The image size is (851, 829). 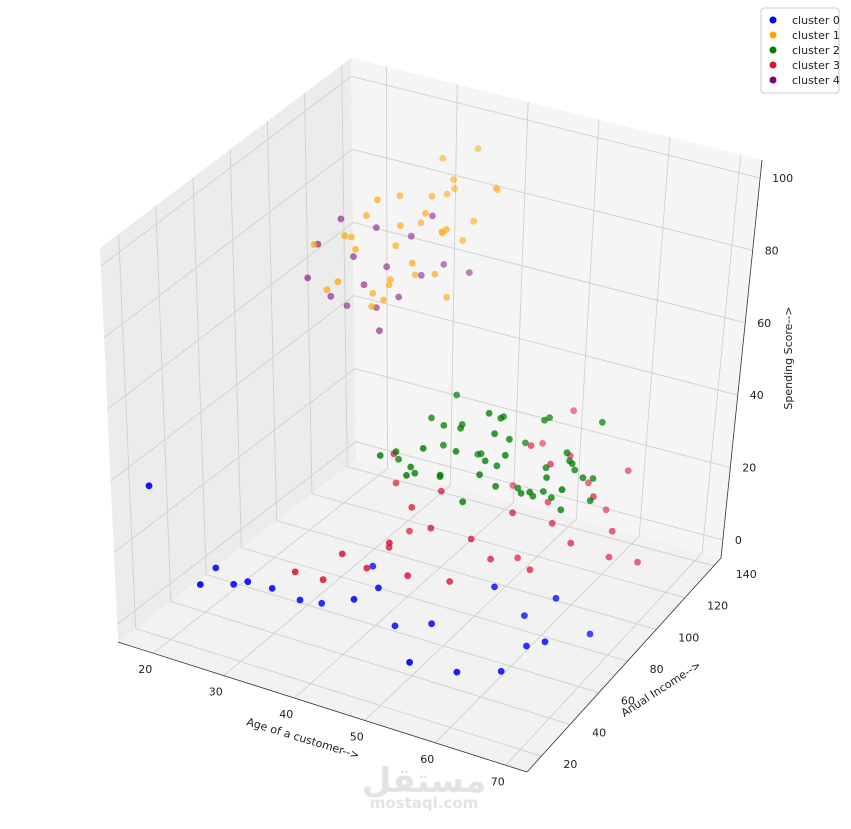 What do you see at coordinates (816, 65) in the screenshot?
I see `legend-label: cluster 3` at bounding box center [816, 65].